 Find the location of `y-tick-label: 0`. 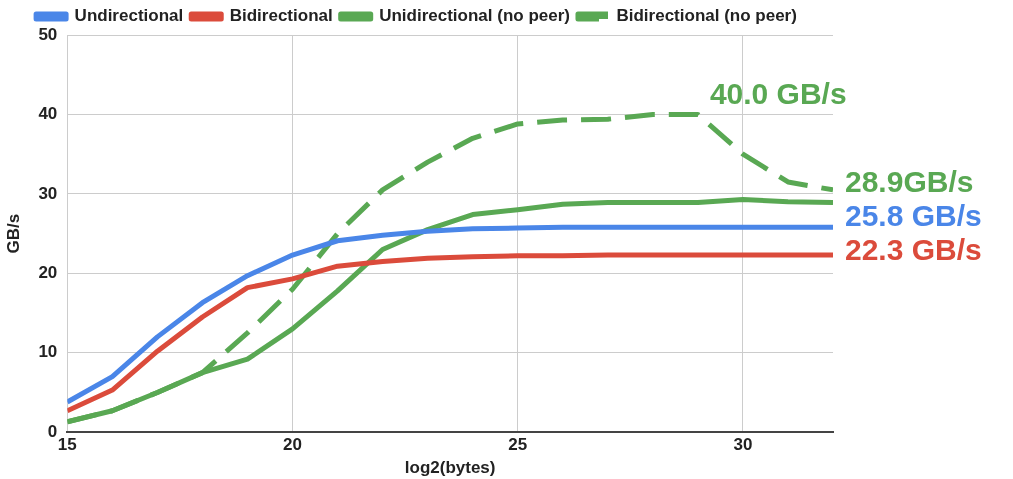

y-tick-label: 0 is located at coordinates (52, 431).